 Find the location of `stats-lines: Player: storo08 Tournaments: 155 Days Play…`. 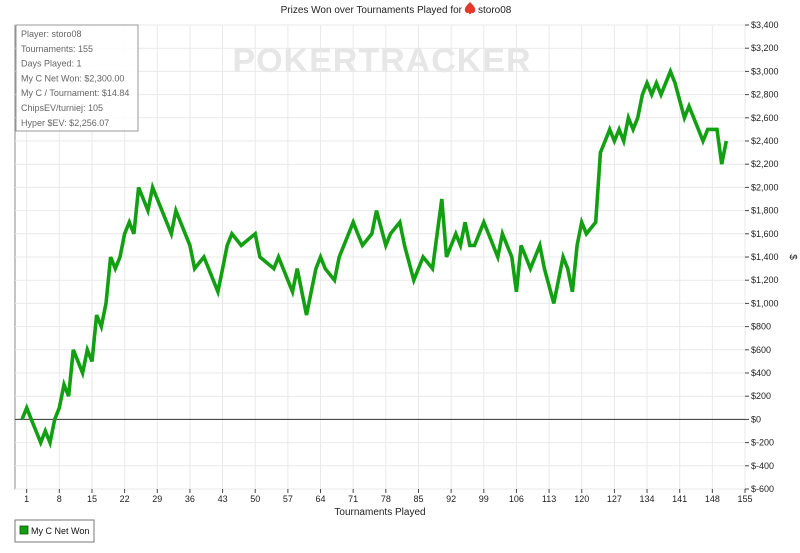

stats-lines: Player: storo08 Tournaments: 155 Days Play… is located at coordinates (75, 78).